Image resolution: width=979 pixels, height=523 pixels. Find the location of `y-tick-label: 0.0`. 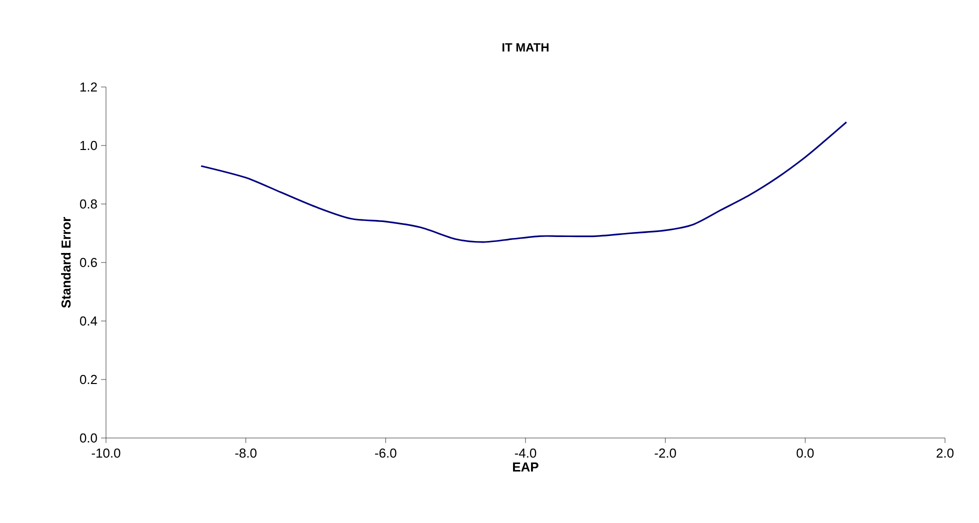

y-tick-label: 0.0 is located at coordinates (88, 438).